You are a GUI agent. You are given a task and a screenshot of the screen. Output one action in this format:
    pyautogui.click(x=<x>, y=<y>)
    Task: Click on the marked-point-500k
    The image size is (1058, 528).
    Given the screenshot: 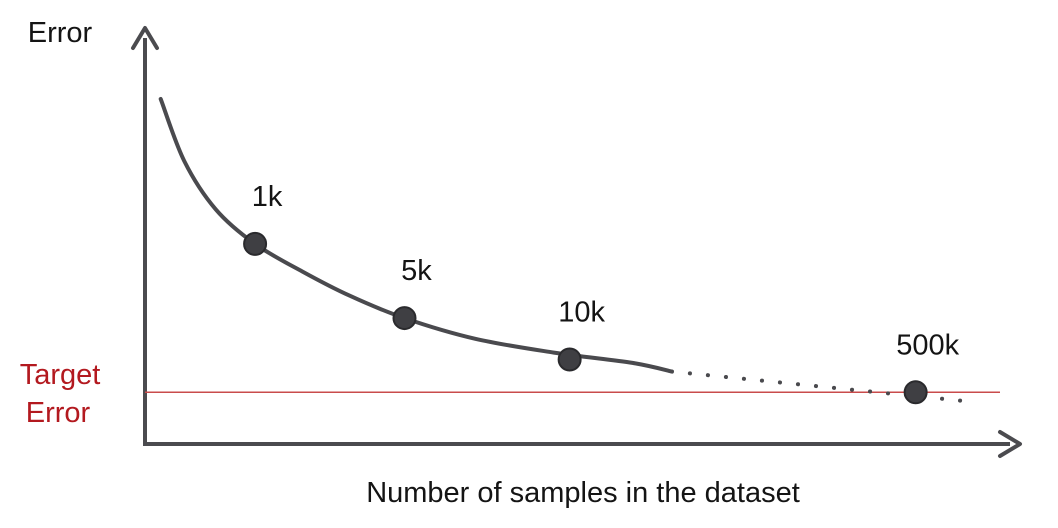 What is the action you would take?
    pyautogui.click(x=915, y=392)
    